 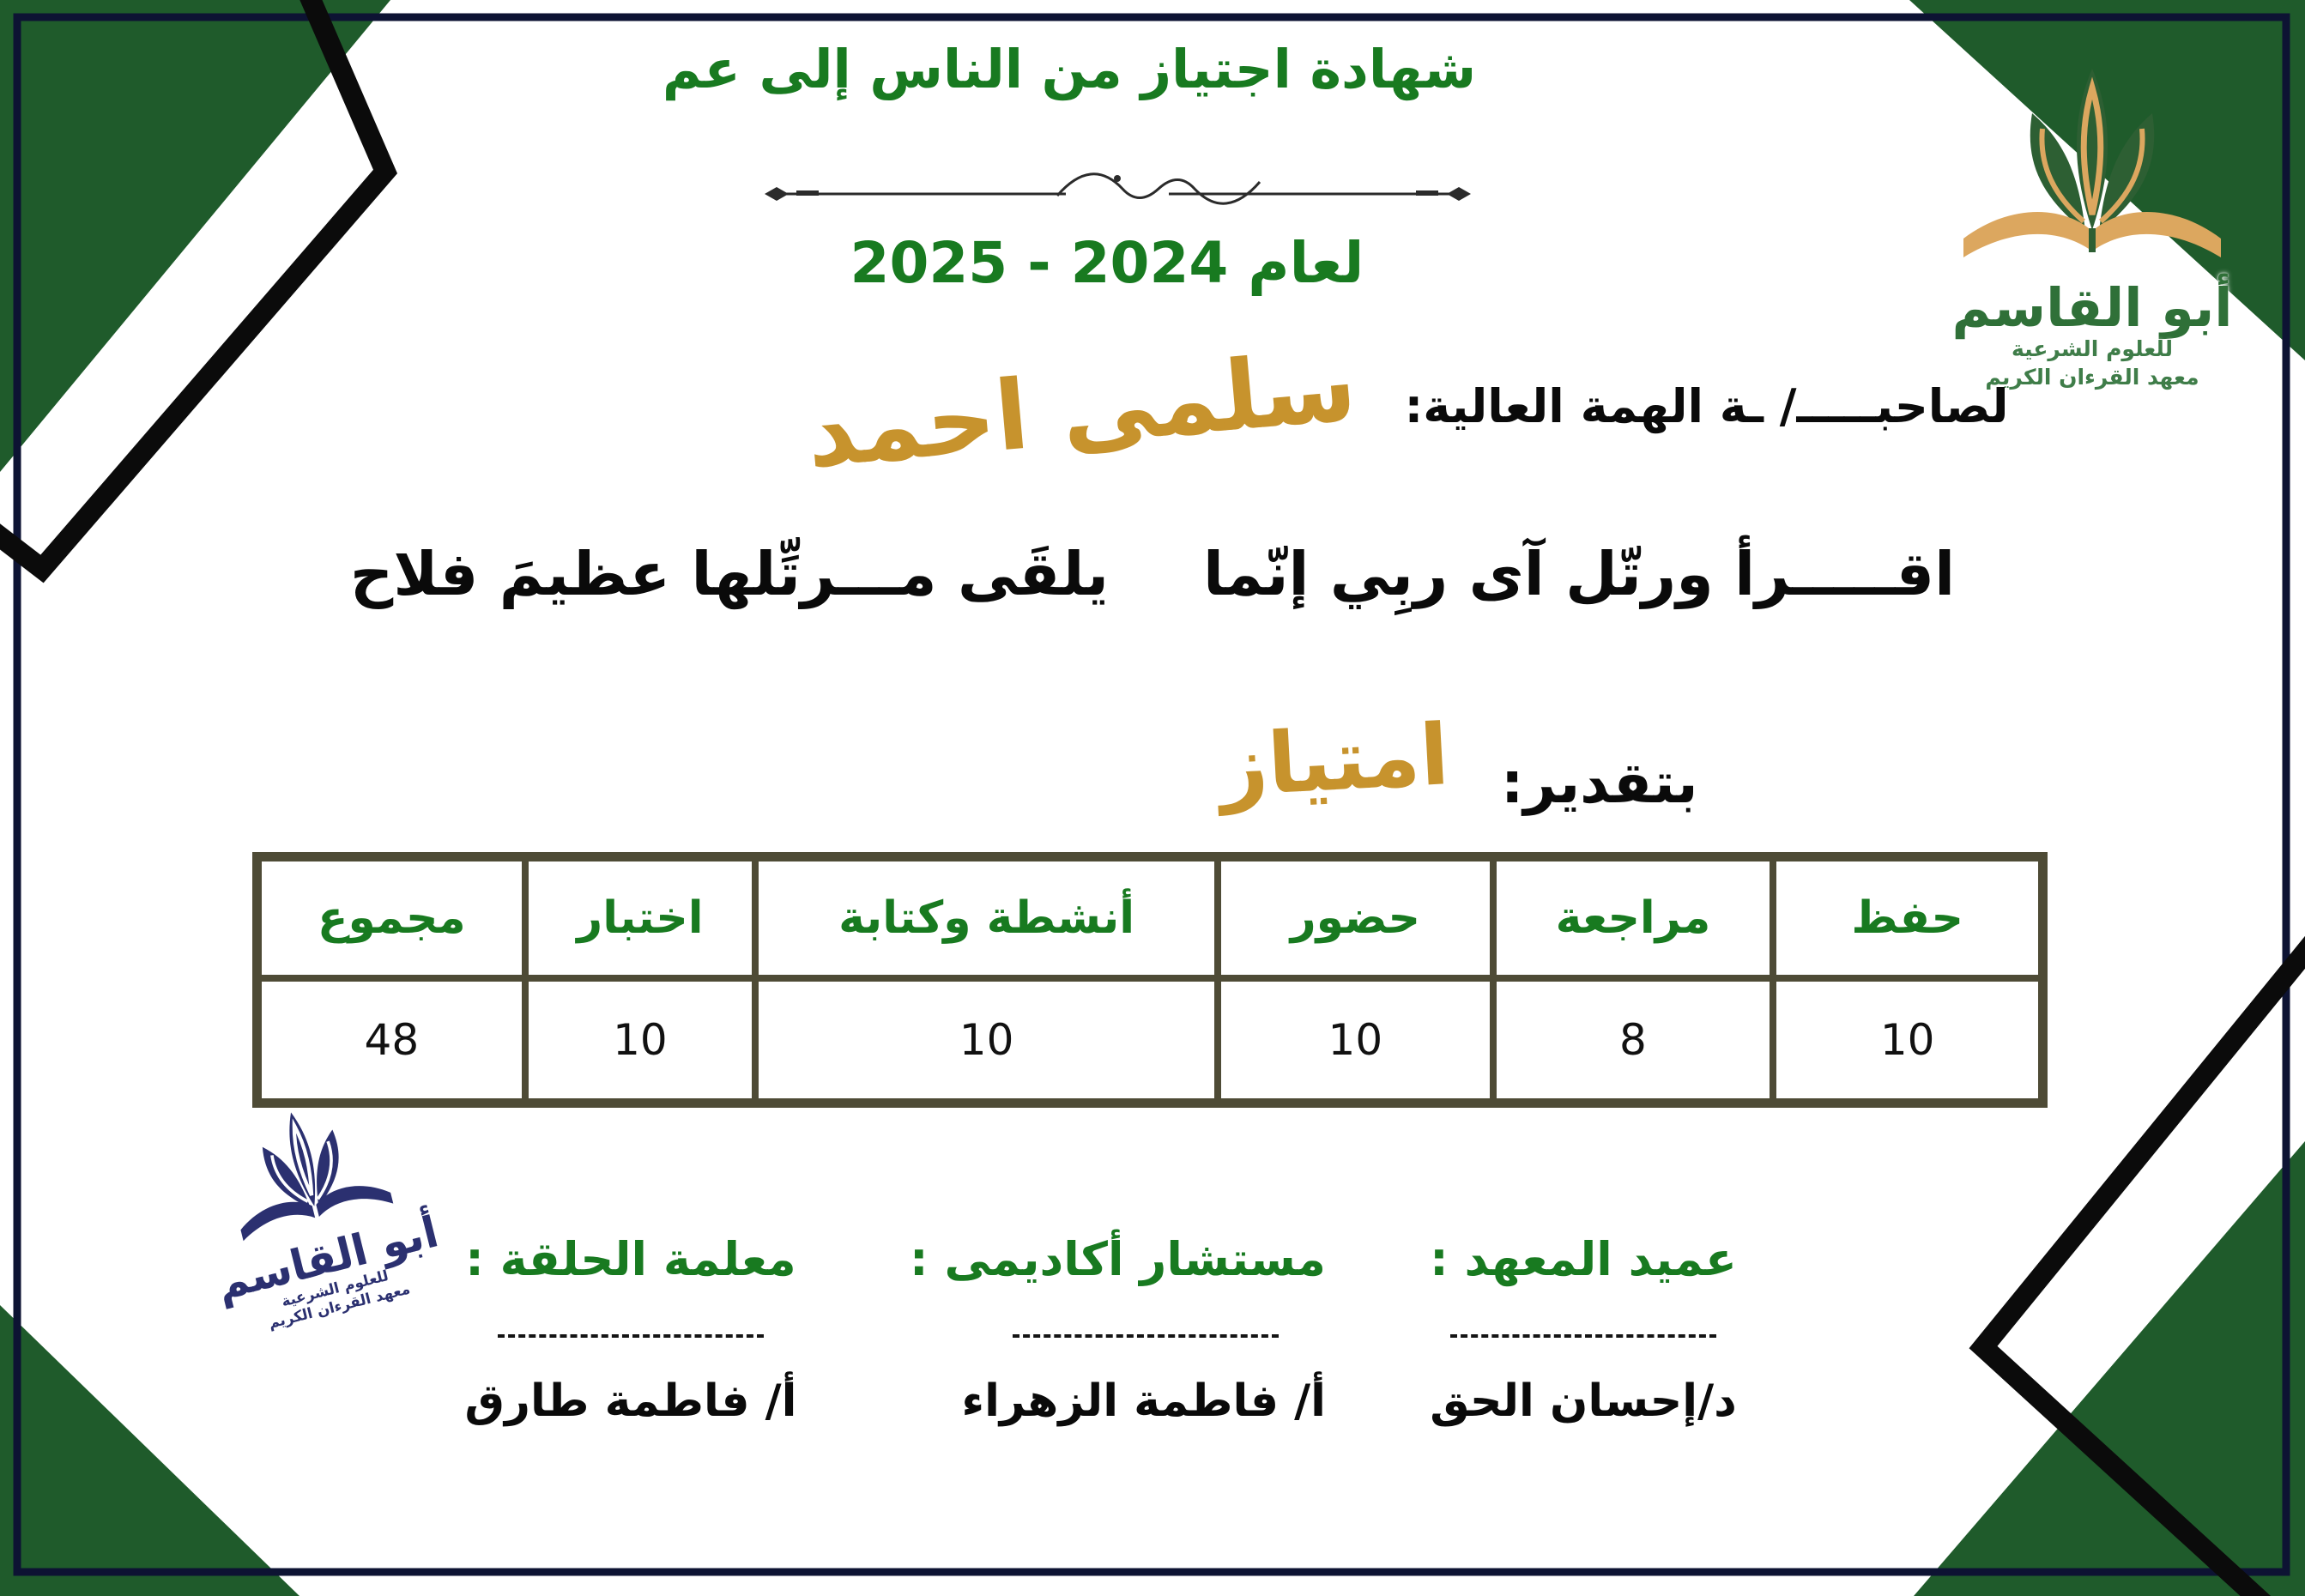 I want to click on stamp-logo-graphic, so click(x=317, y=1177).